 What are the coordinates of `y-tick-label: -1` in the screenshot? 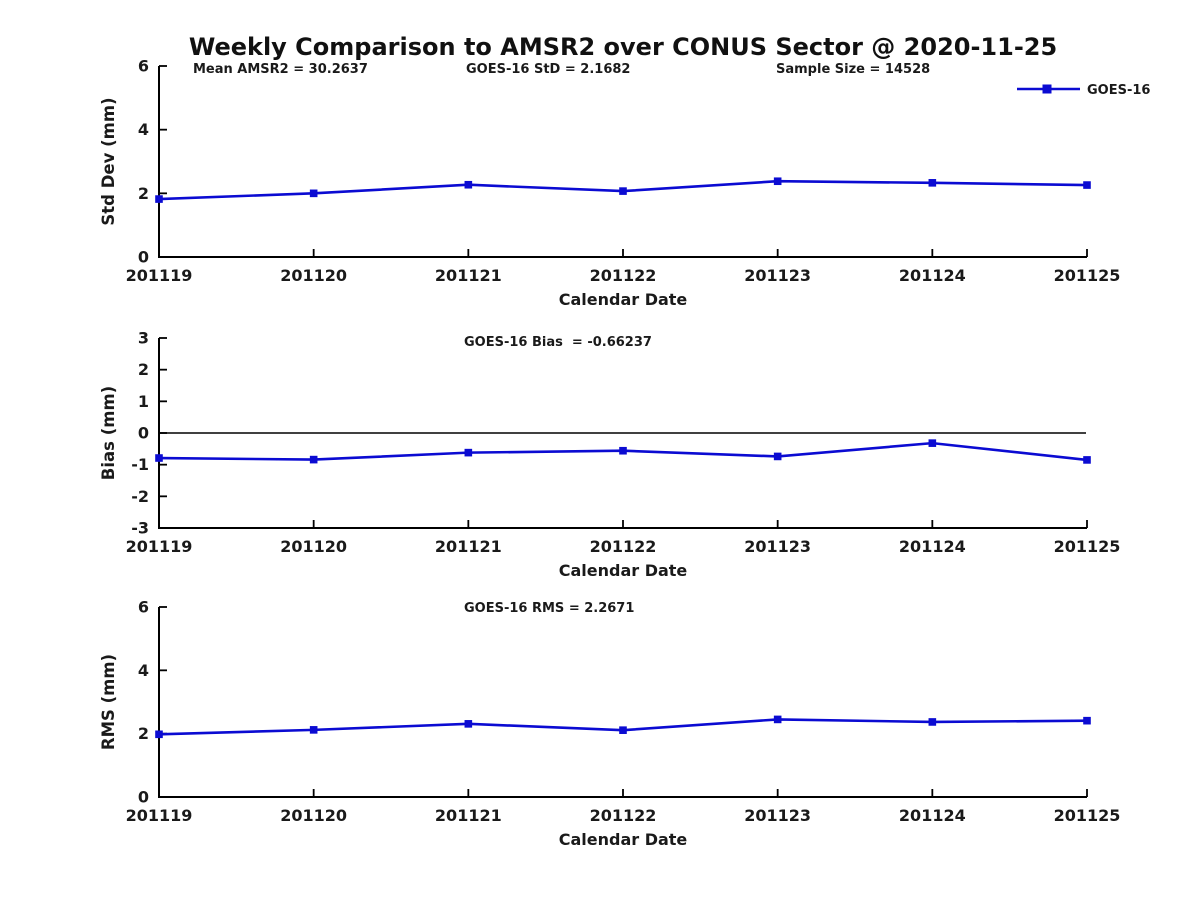 It's located at (140, 464).